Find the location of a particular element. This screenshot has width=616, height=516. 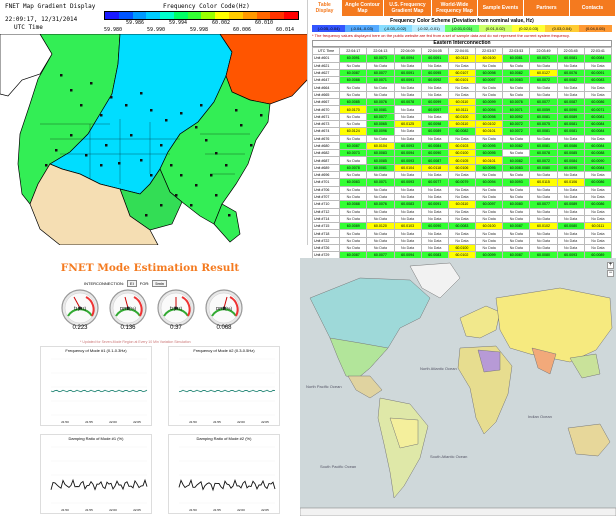

table-header-cell: 22:03:57 is located at coordinates (489, 51).